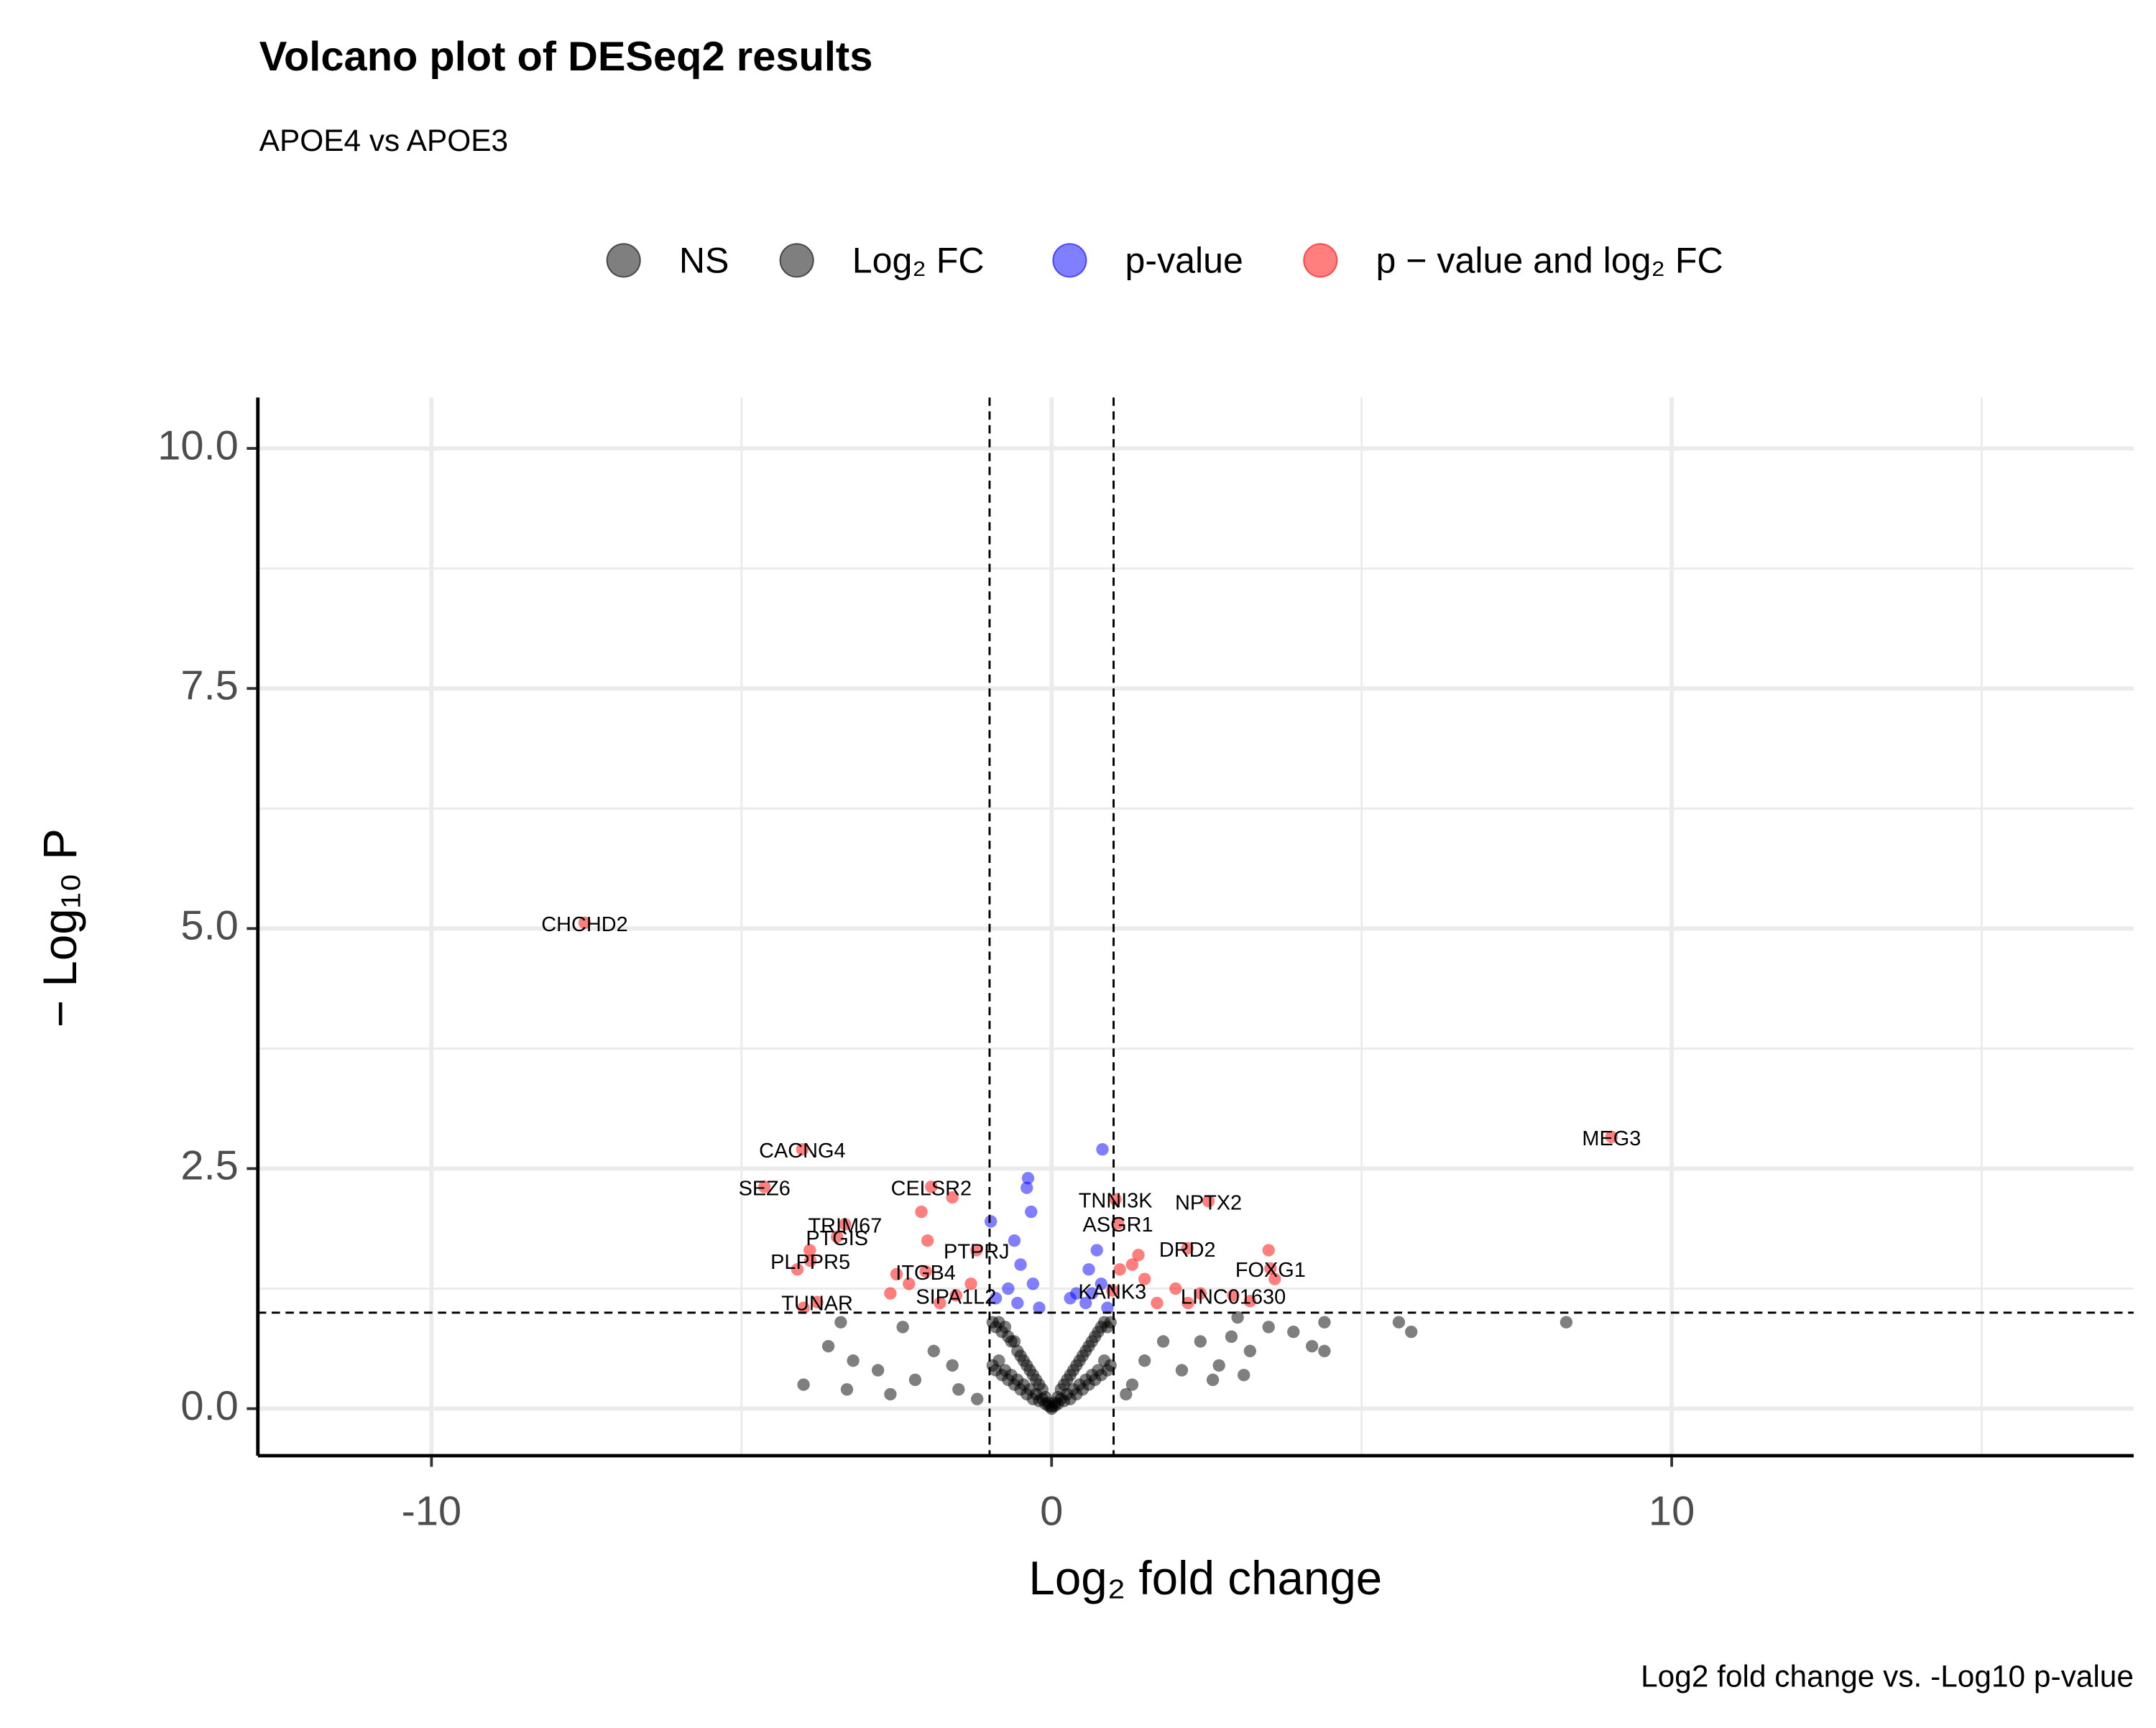  I want to click on point-label: PLPPR5, so click(810, 1263).